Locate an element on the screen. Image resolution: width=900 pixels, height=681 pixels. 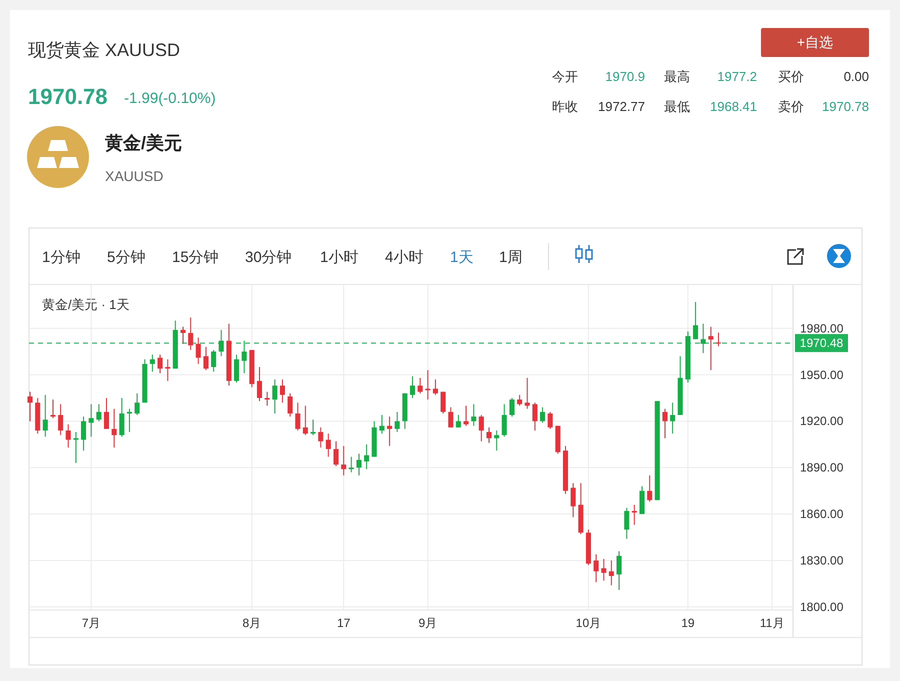
text: 1分钟 is located at coordinates (61, 257).